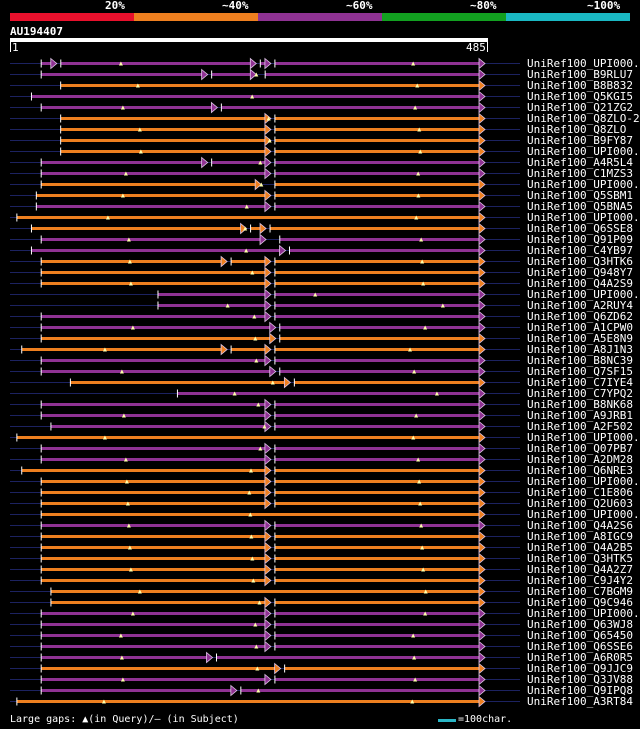 This screenshot has width=640, height=729. I want to click on hit-label: UniRef100_C4YB97, so click(580, 250).